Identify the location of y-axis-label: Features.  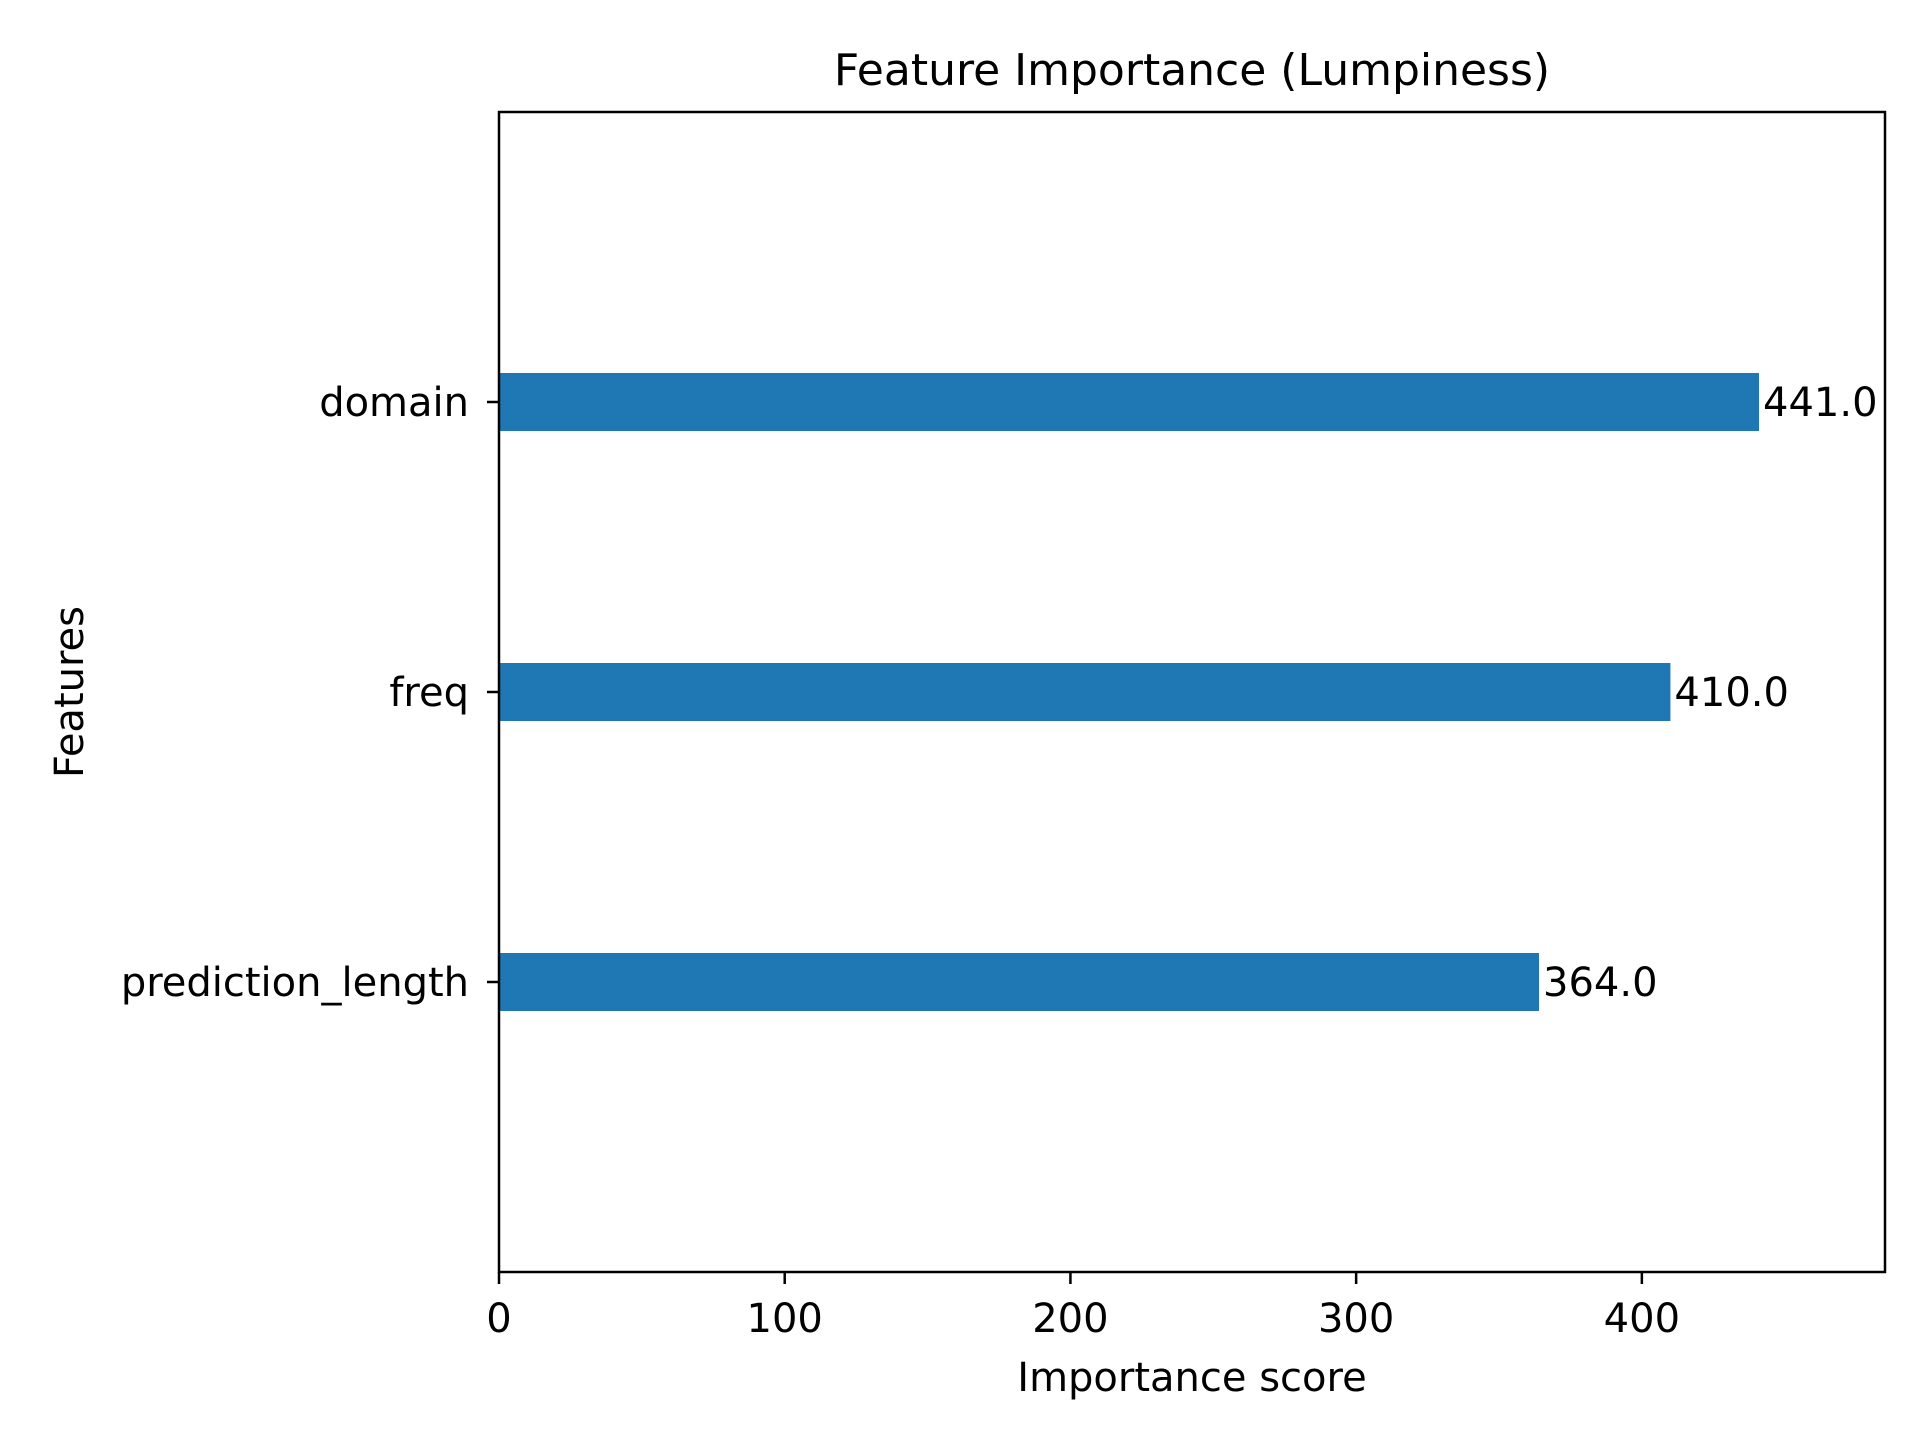
(70, 692).